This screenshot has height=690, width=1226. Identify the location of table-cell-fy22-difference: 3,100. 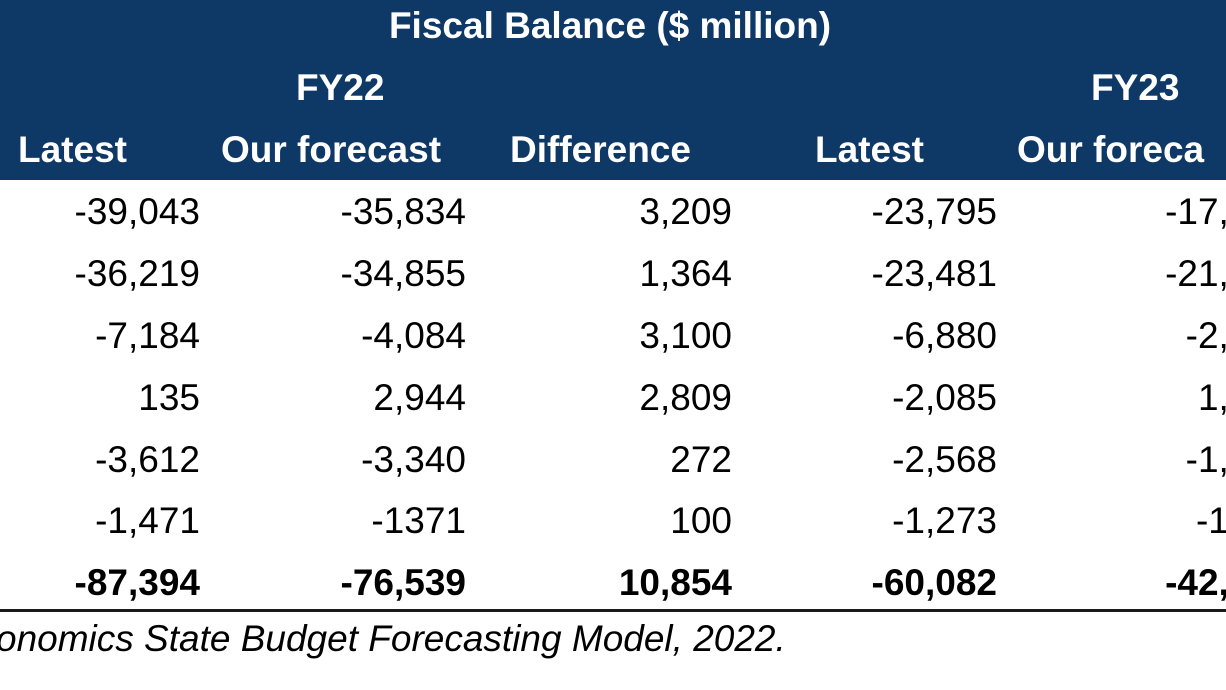
(685, 335).